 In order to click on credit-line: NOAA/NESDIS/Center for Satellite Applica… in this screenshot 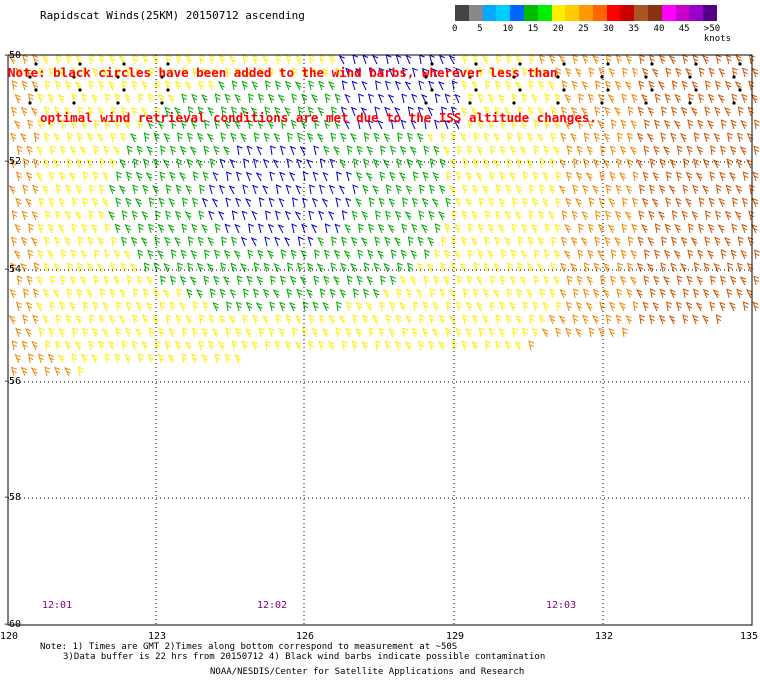, I will do `click(367, 672)`.